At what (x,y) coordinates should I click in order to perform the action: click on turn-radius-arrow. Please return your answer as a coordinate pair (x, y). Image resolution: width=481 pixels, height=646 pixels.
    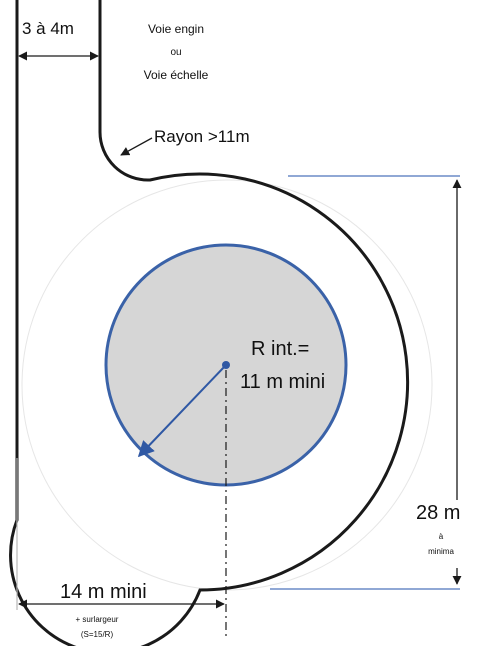
    Looking at the image, I should click on (136, 146).